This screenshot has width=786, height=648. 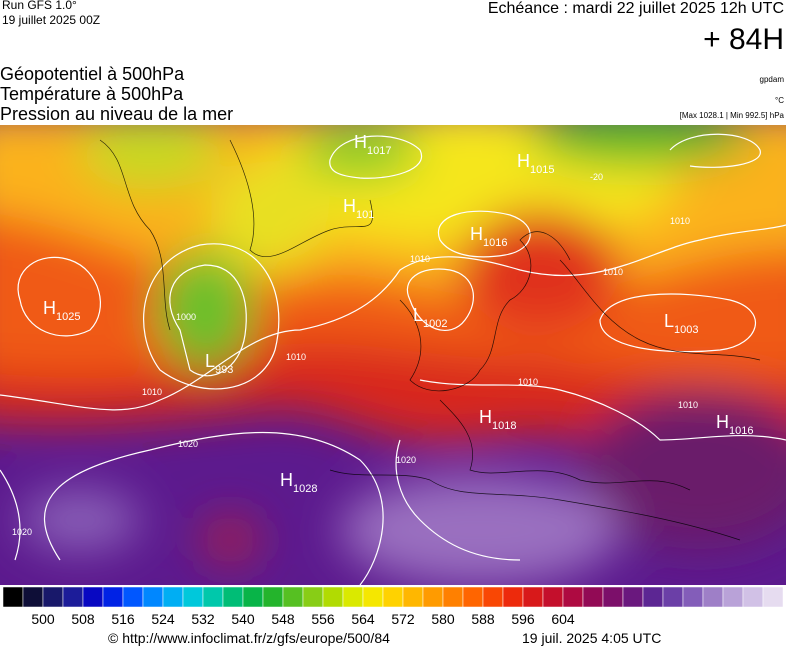 I want to click on title-geopotential: Géopotentiel à 500hPa, so click(x=92, y=74).